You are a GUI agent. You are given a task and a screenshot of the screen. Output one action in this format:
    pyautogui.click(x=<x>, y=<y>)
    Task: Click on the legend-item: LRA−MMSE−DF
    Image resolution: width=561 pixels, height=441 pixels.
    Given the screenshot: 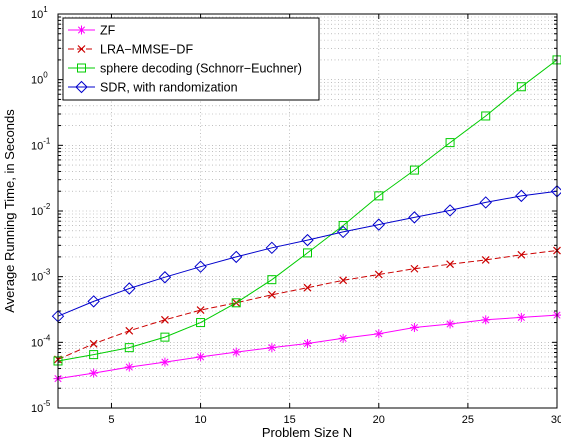 What is the action you would take?
    pyautogui.click(x=130, y=50)
    